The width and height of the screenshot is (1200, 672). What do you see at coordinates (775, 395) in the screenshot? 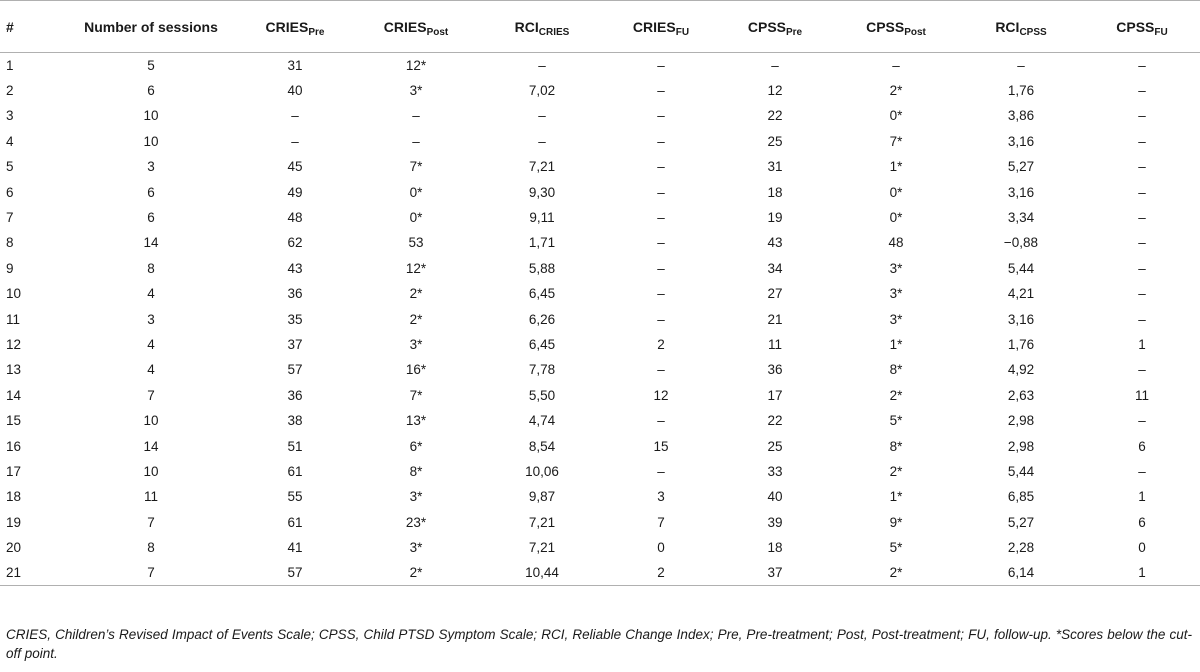
I see `table-cell: 17` at bounding box center [775, 395].